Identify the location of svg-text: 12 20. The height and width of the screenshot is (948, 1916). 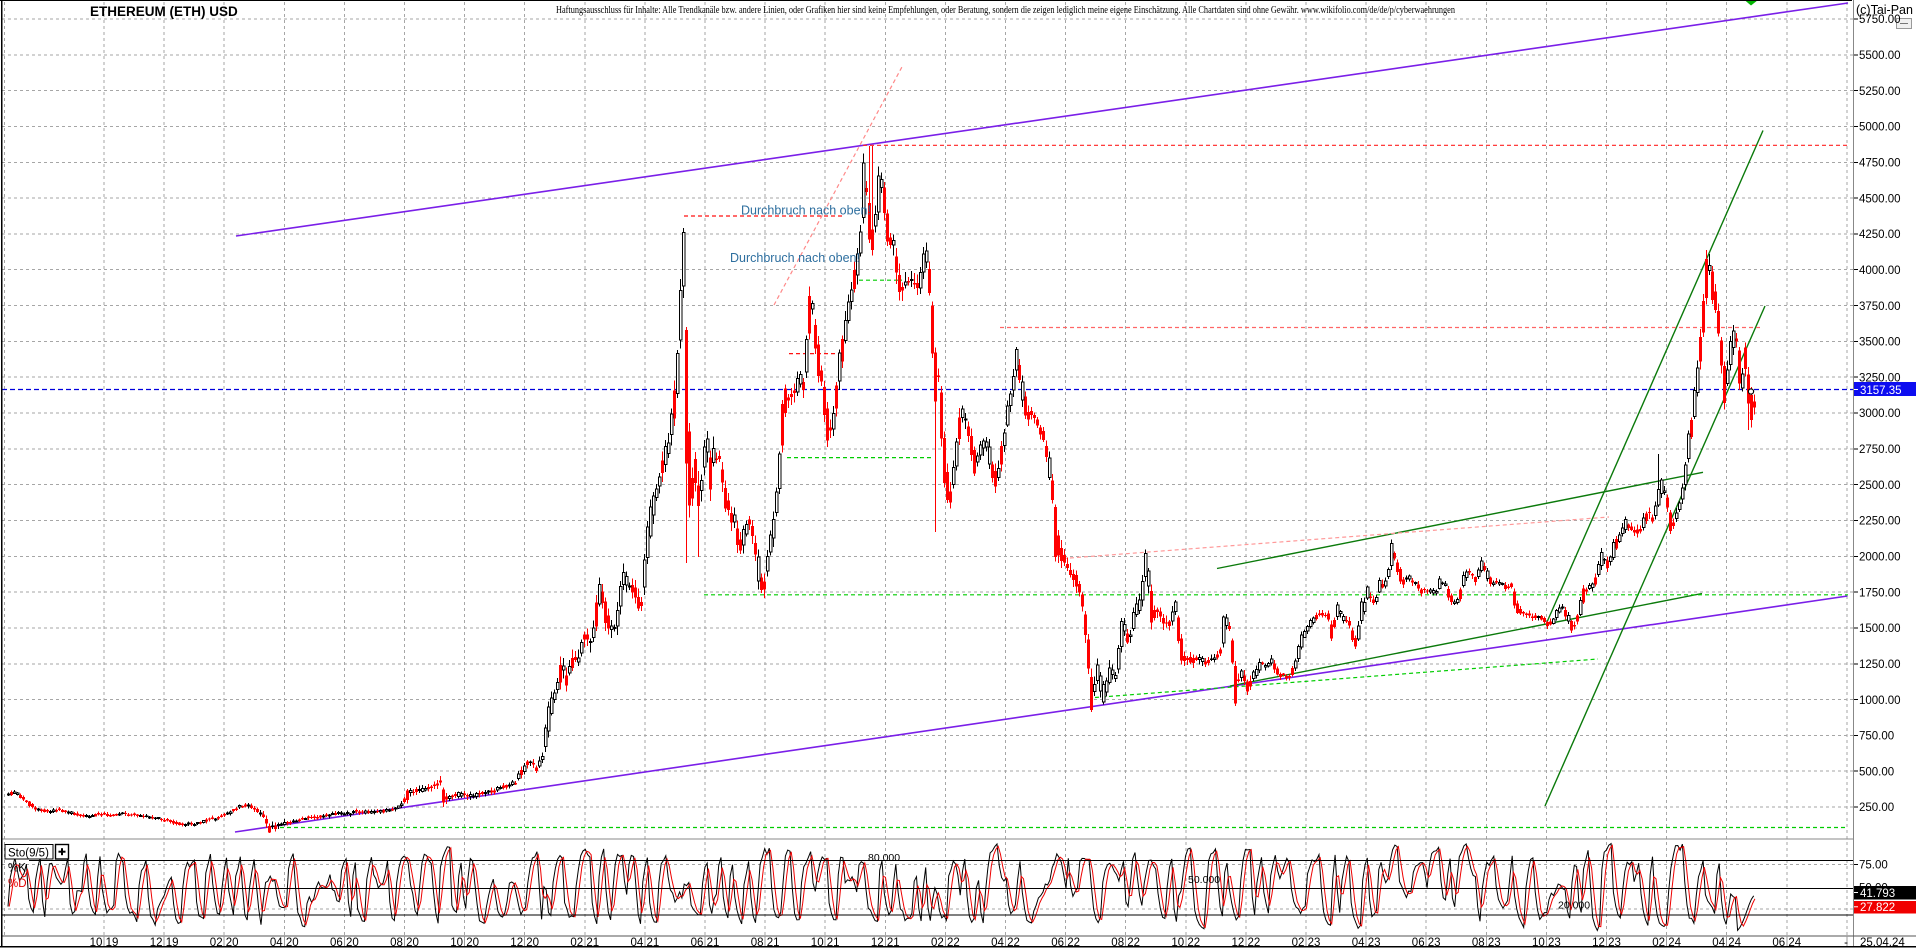
(524, 942).